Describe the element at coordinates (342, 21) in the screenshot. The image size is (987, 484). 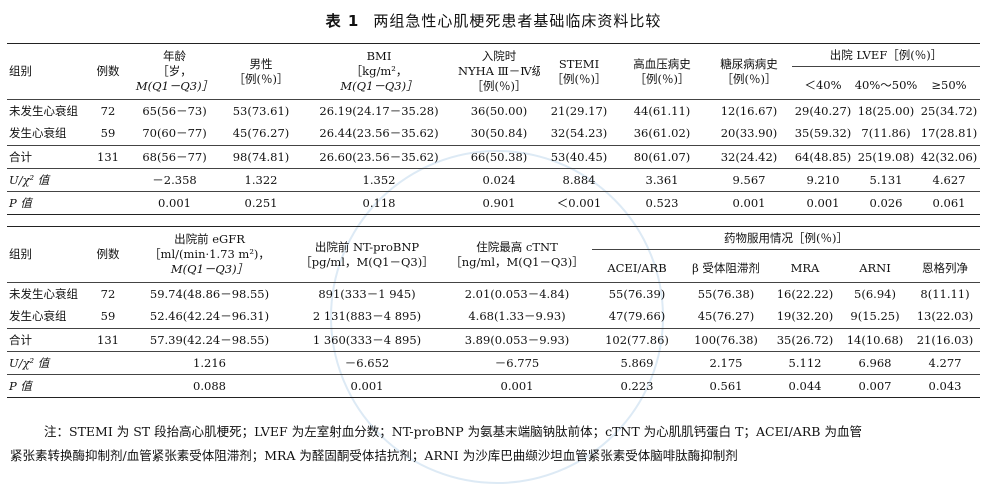
I see `table-number: 表 1` at that location.